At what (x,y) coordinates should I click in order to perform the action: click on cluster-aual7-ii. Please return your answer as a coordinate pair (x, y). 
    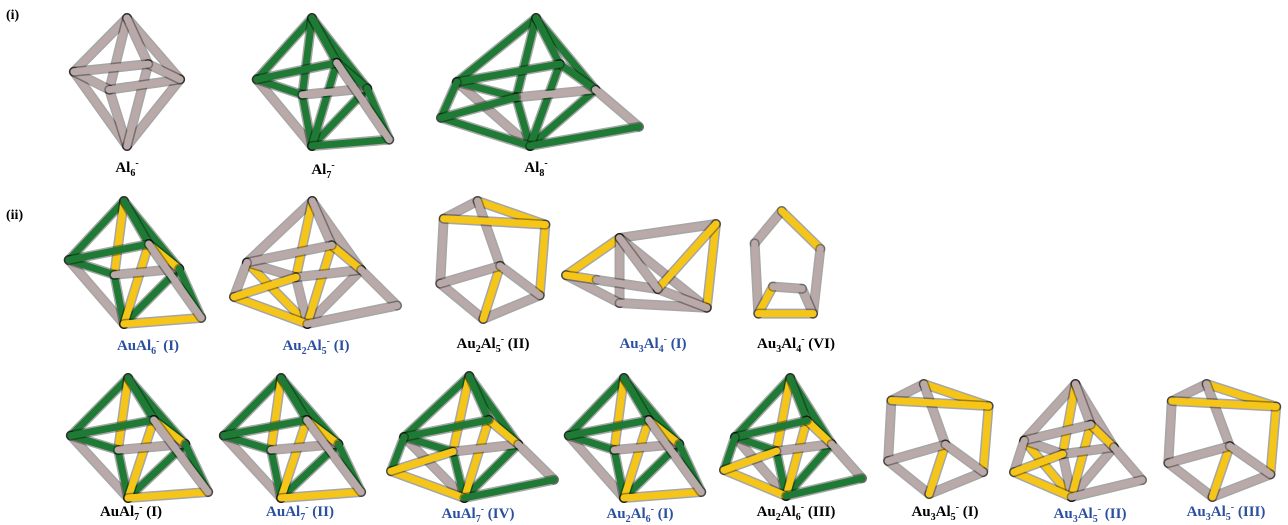
    Looking at the image, I should click on (292, 438).